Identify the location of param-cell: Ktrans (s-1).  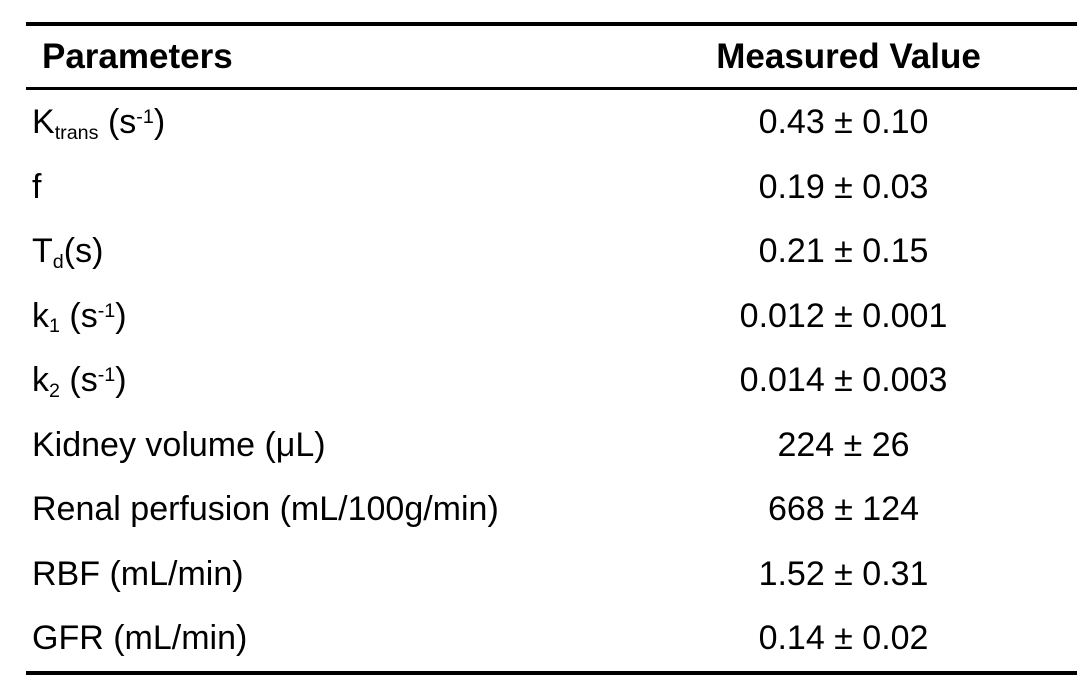
(99, 123).